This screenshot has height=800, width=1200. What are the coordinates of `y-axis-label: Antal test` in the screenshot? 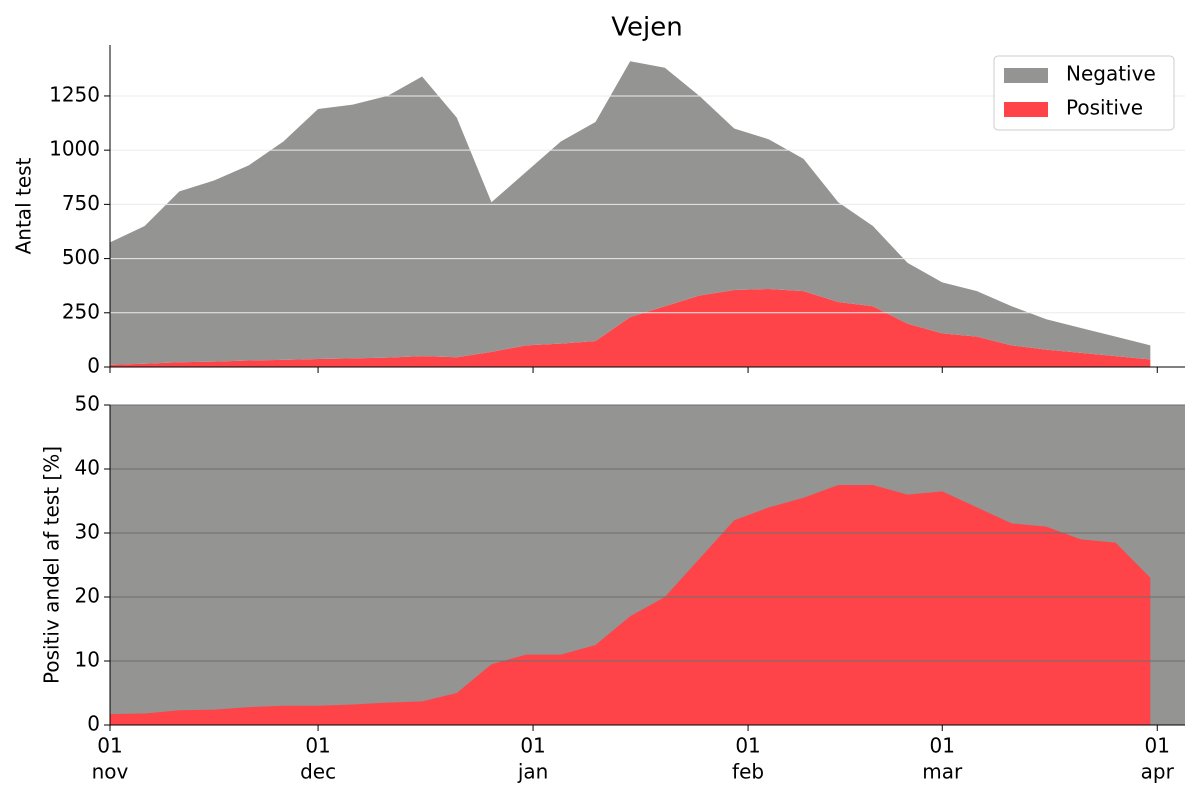 It's located at (24, 205).